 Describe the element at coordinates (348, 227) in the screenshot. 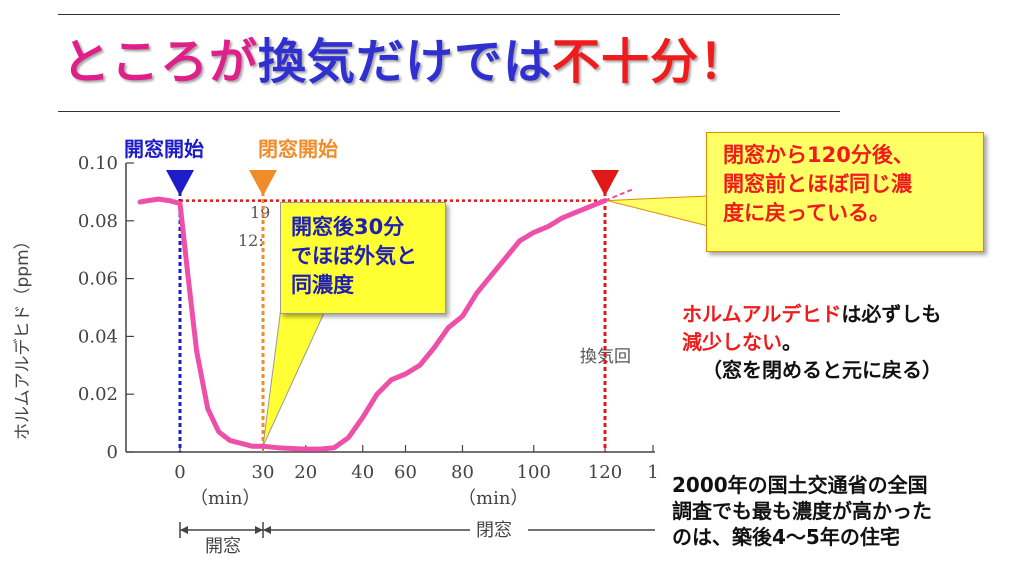

I see `callout-30min-line-1: 開窓後30分` at that location.